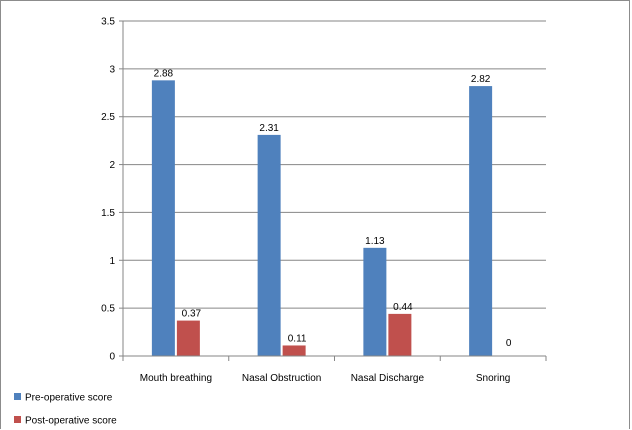 This screenshot has width=632, height=430. What do you see at coordinates (164, 73) in the screenshot?
I see `data-label: 2.88` at bounding box center [164, 73].